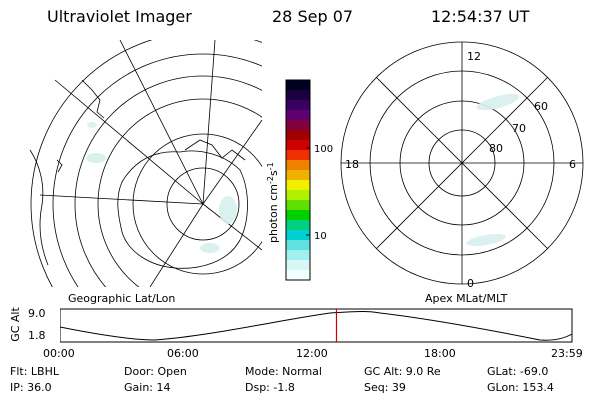 The image size is (600, 400). I want to click on ip-info: IP: 36.0, so click(31, 387).